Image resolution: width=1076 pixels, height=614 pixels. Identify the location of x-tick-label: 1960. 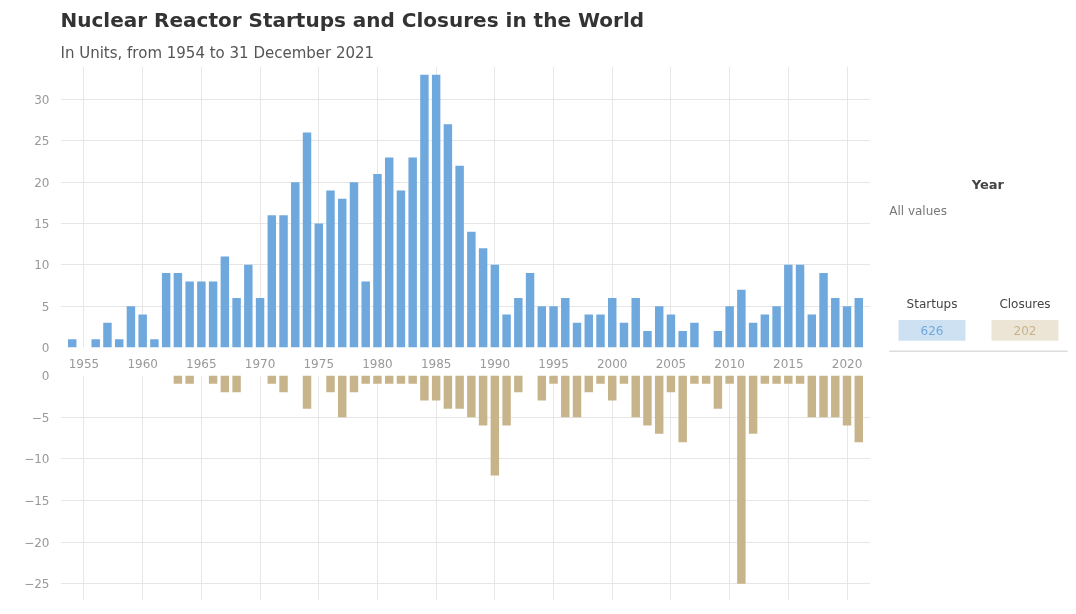
(142, 363).